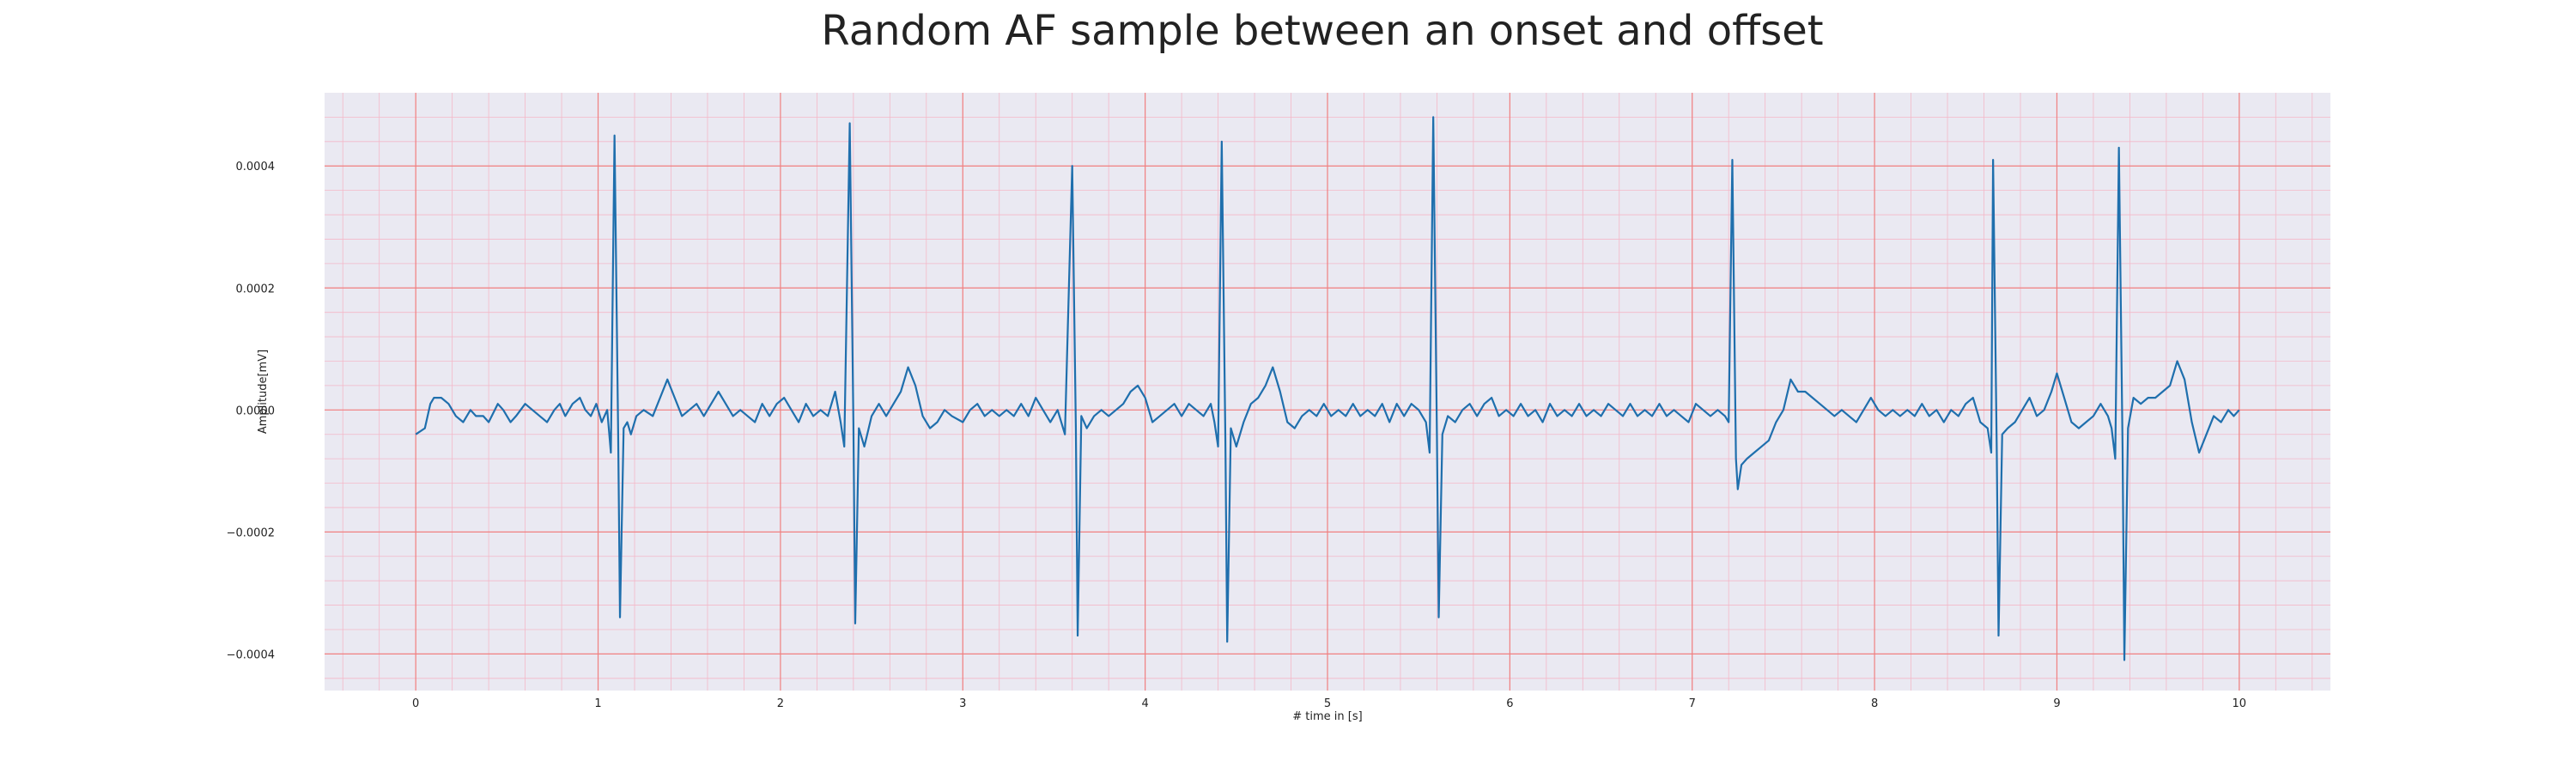  I want to click on y-tick-label: −0.0004, so click(251, 654).